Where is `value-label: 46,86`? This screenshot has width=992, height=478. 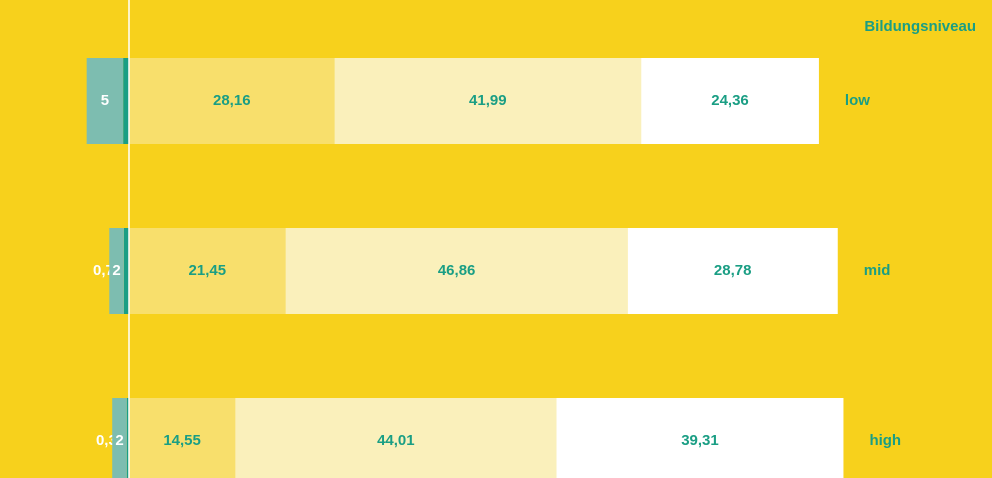
value-label: 46,86 is located at coordinates (457, 270).